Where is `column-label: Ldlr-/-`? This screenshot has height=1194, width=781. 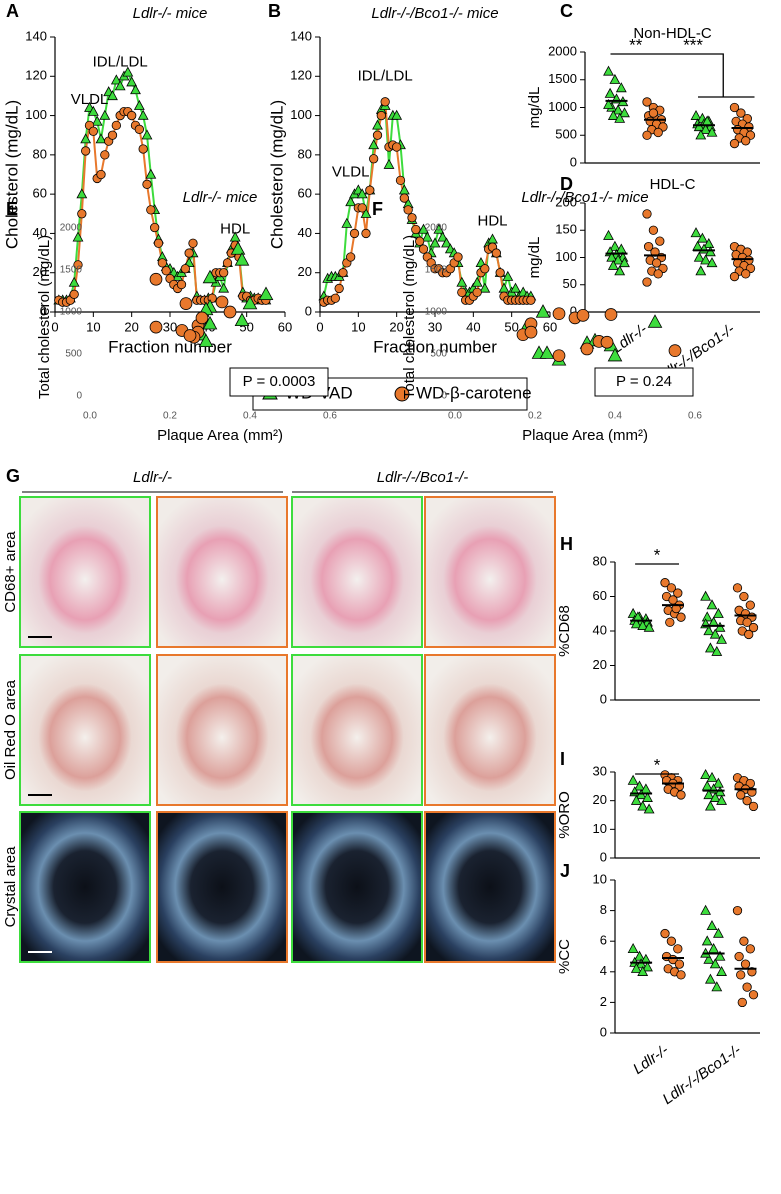 column-label: Ldlr-/- is located at coordinates (152, 477).